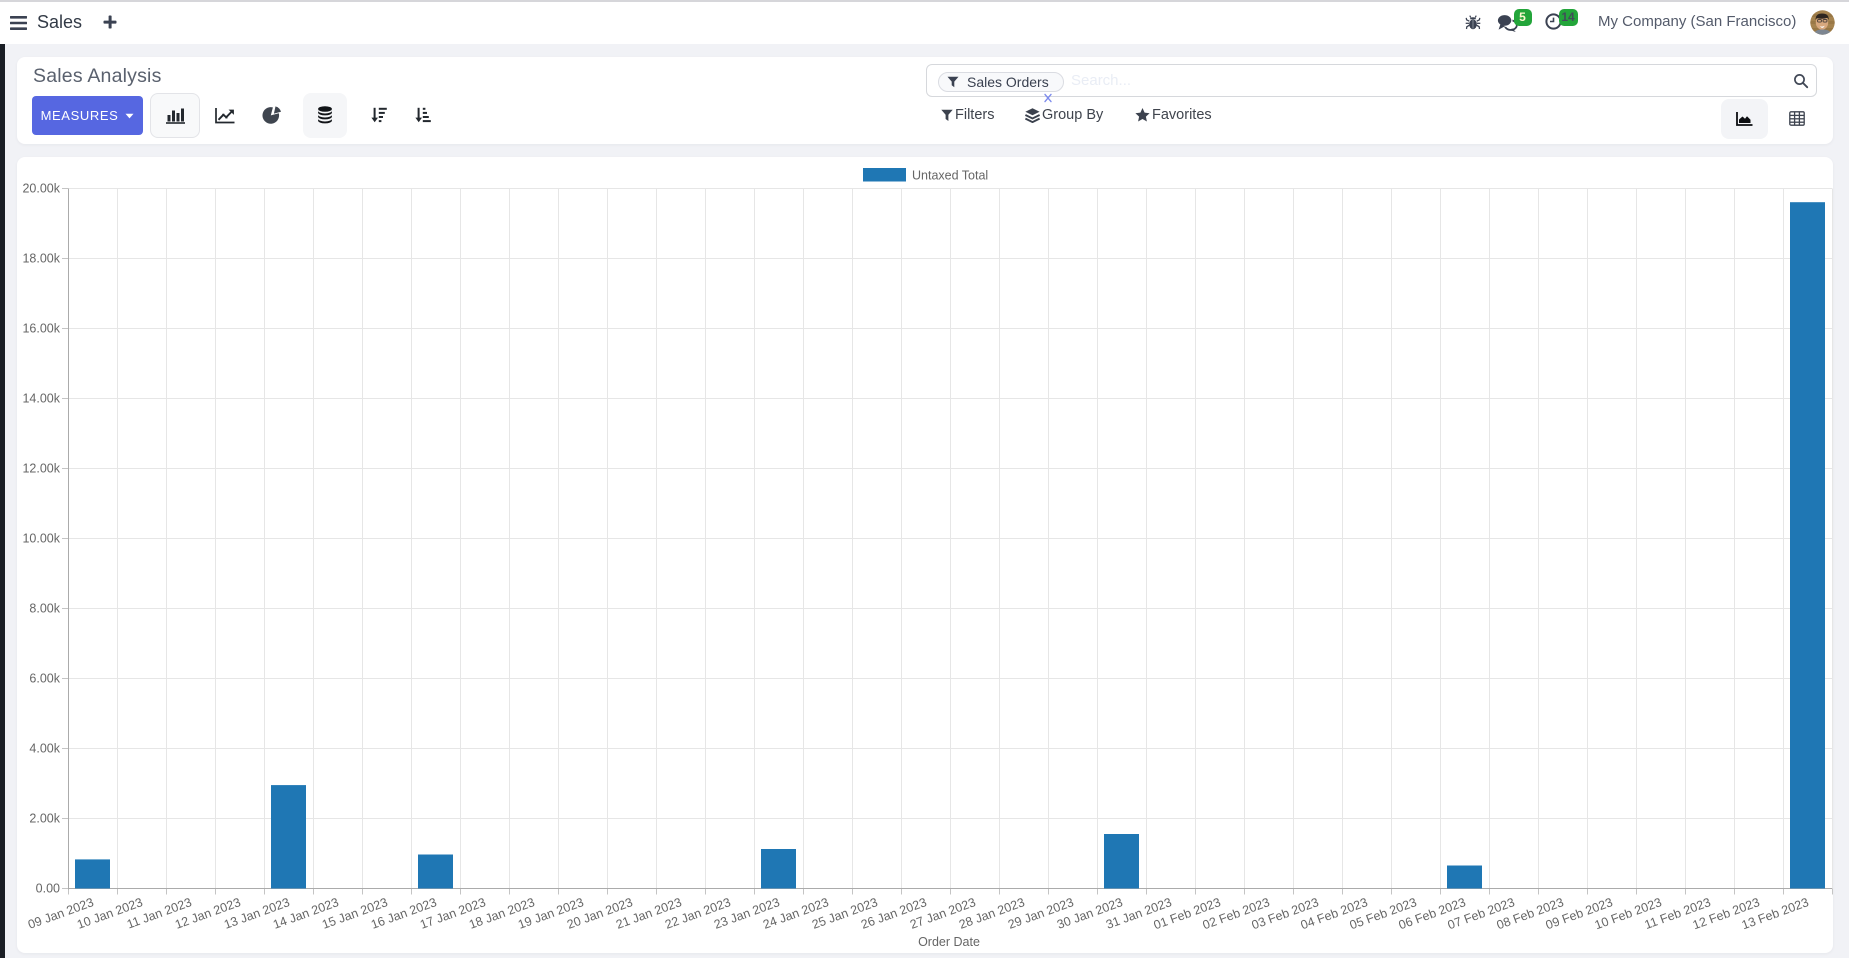 The image size is (1849, 958). I want to click on svg-text: 6.00k, so click(44, 679).